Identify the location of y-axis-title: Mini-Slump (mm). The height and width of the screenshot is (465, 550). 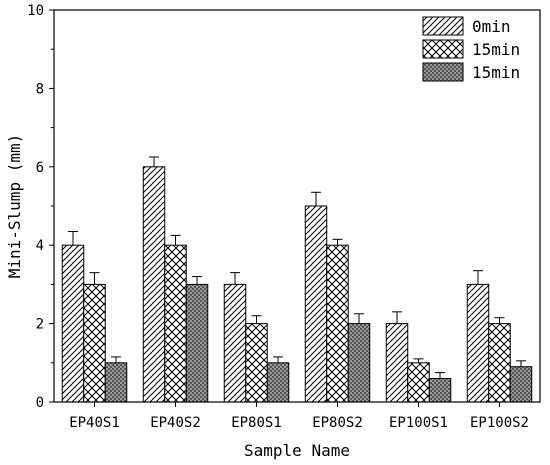
(14, 206).